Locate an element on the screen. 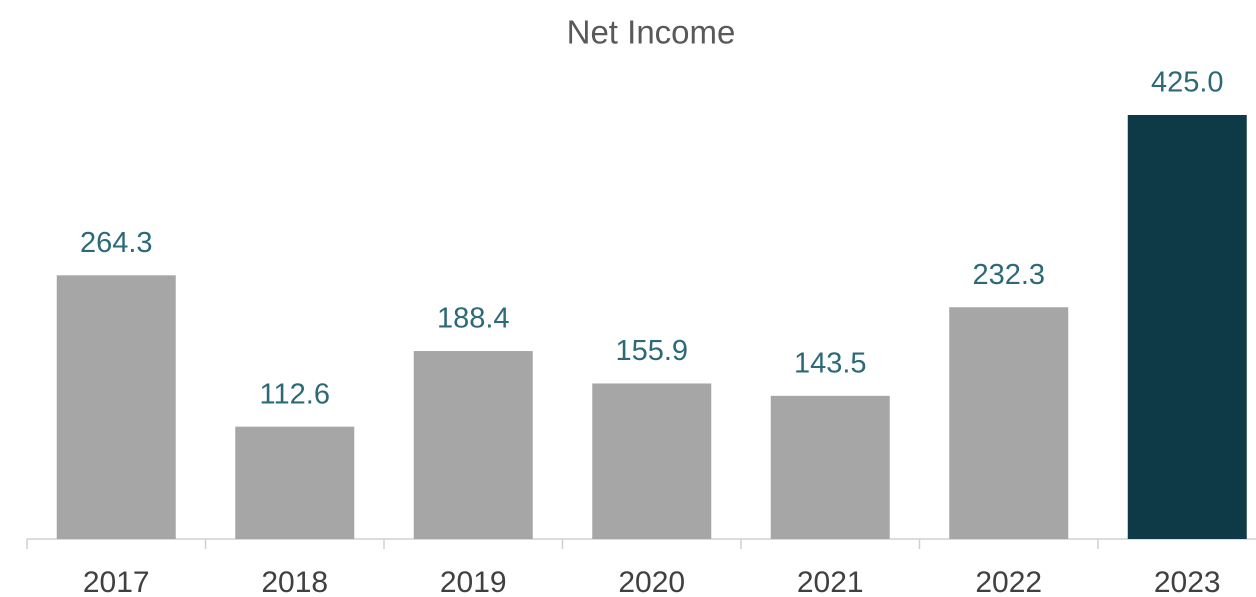 This screenshot has height=597, width=1256. x-tick-label: 2022 is located at coordinates (1008, 581).